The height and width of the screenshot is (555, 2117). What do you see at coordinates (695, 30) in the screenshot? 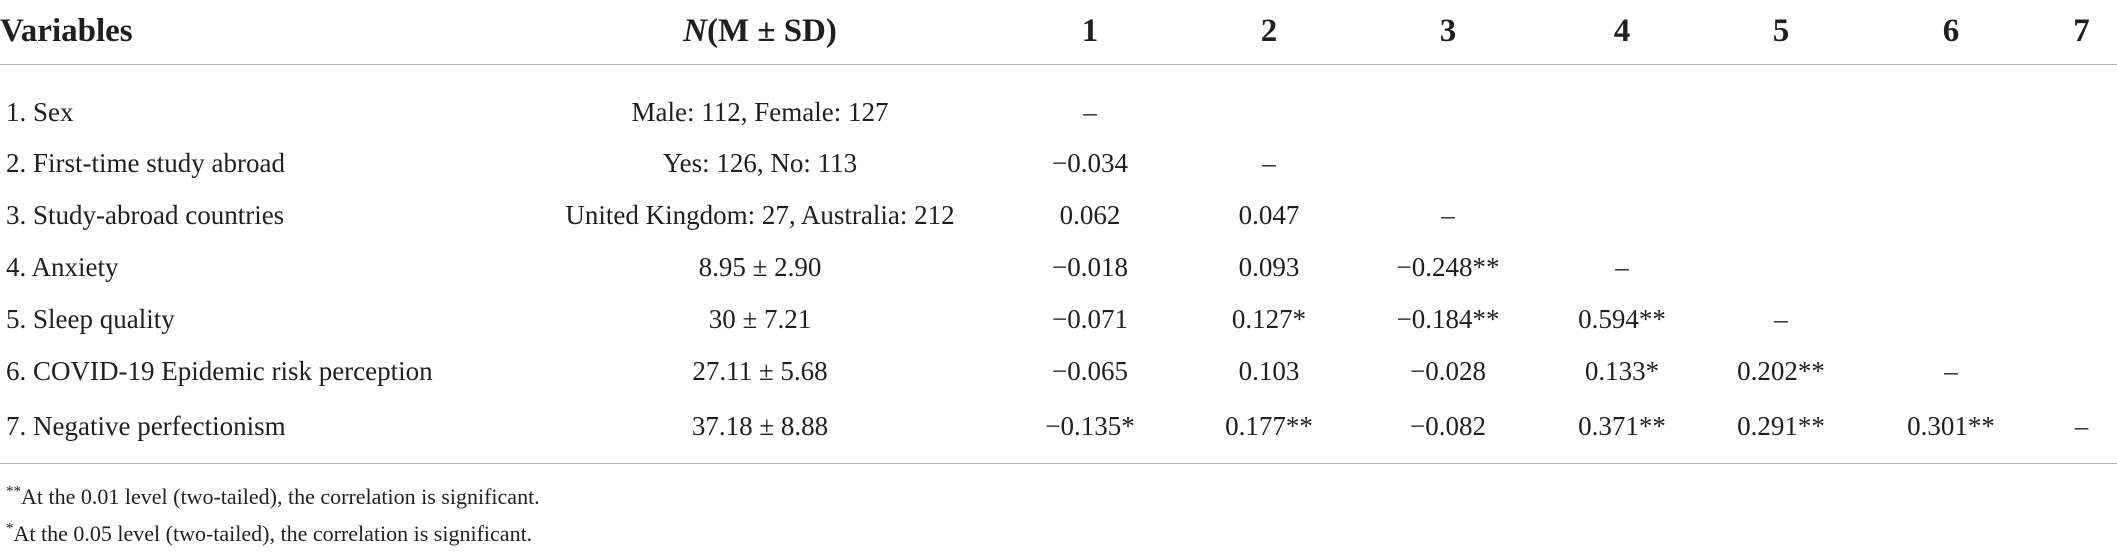
I see `header-n-italic: N` at bounding box center [695, 30].